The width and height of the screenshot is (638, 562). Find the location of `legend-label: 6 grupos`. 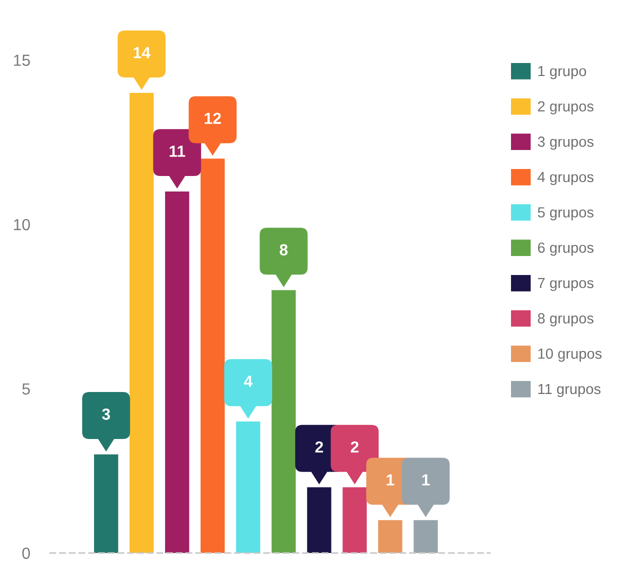

legend-label: 6 grupos is located at coordinates (566, 249).